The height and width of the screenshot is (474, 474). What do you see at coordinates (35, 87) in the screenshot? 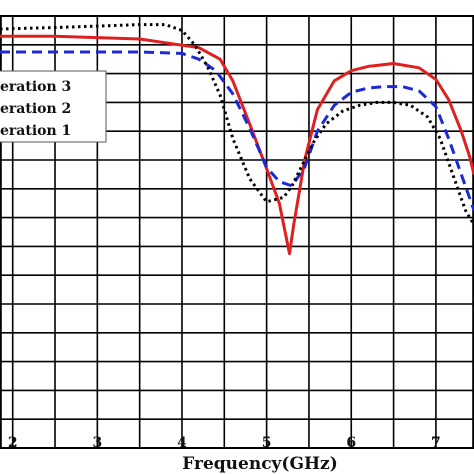
I see `legend-entry-1: Iteration 3` at bounding box center [35, 87].